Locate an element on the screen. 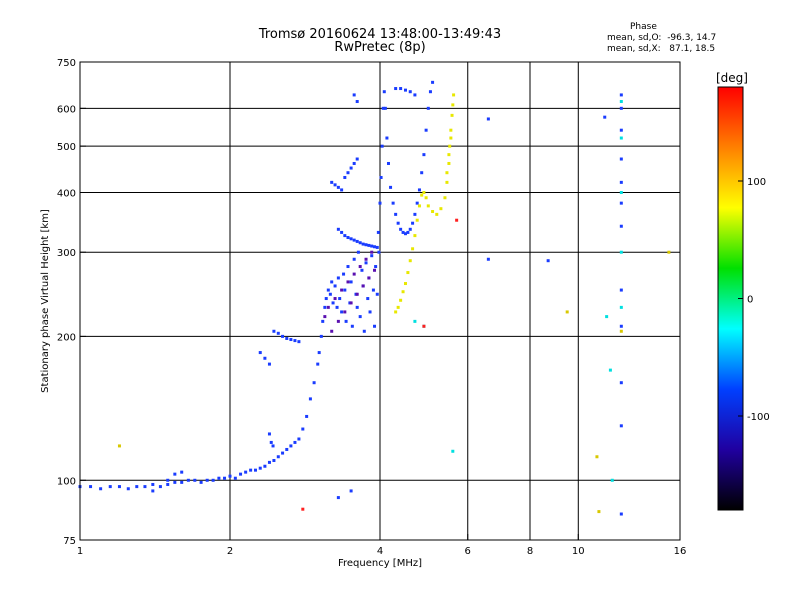 The width and height of the screenshot is (800, 600). colorbar-tick-label: 100 is located at coordinates (756, 182).